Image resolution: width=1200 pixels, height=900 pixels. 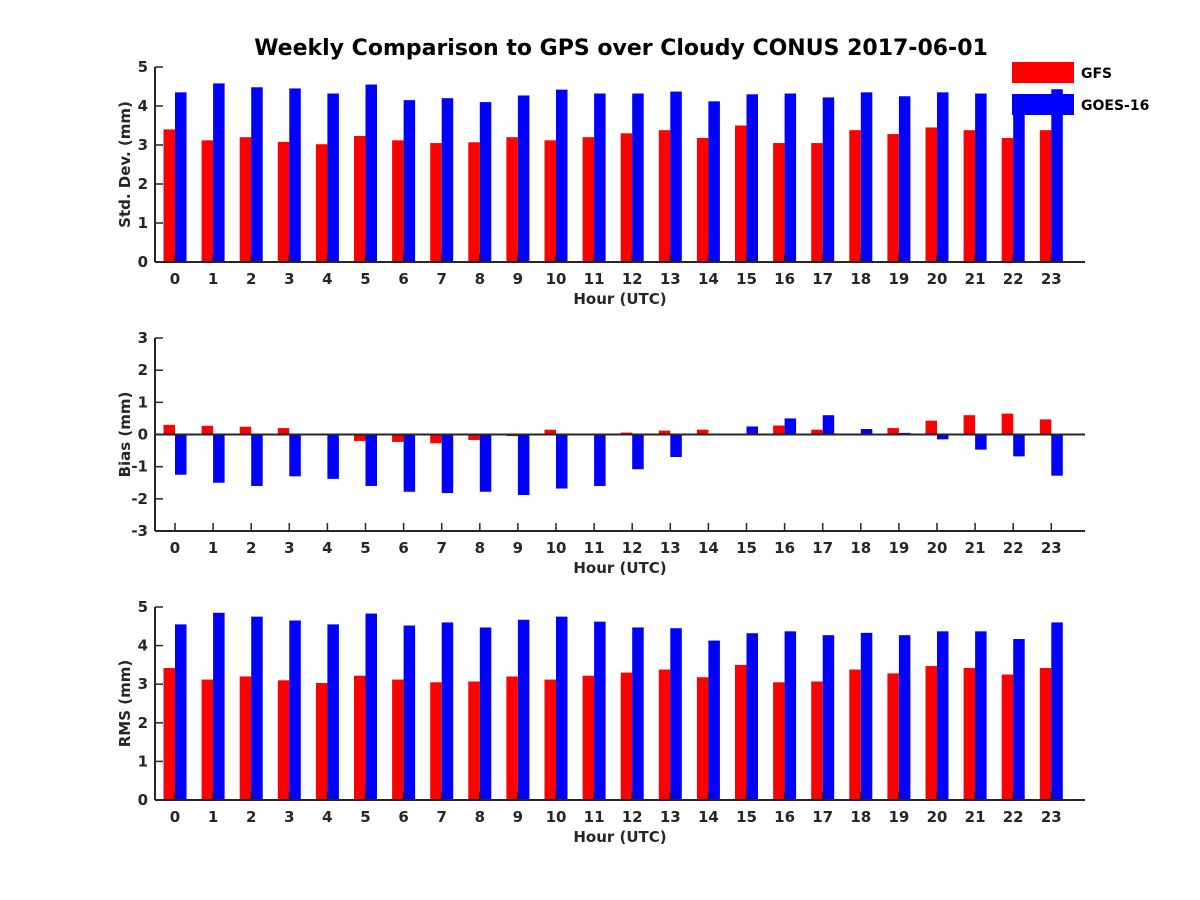 I want to click on y-tick-label: 1, so click(x=143, y=223).